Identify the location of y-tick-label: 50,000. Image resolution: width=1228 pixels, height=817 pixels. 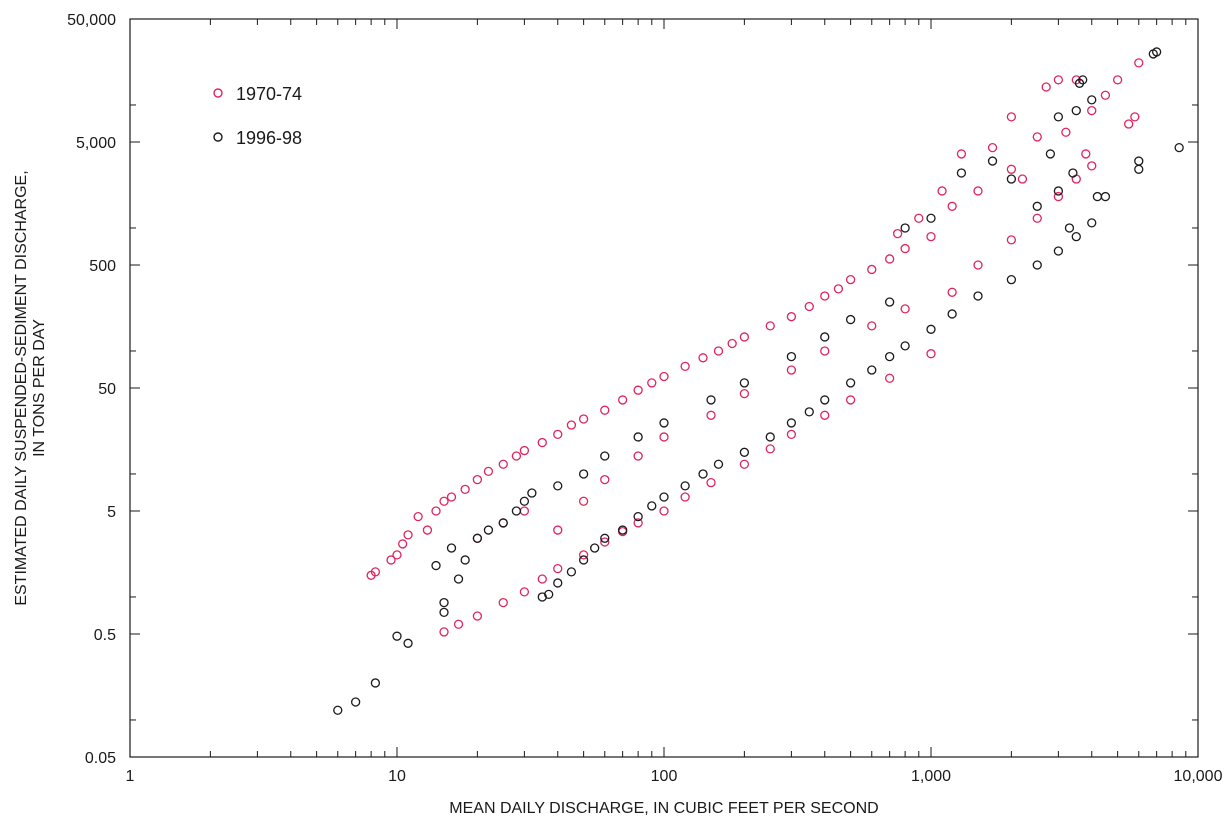
(91, 20).